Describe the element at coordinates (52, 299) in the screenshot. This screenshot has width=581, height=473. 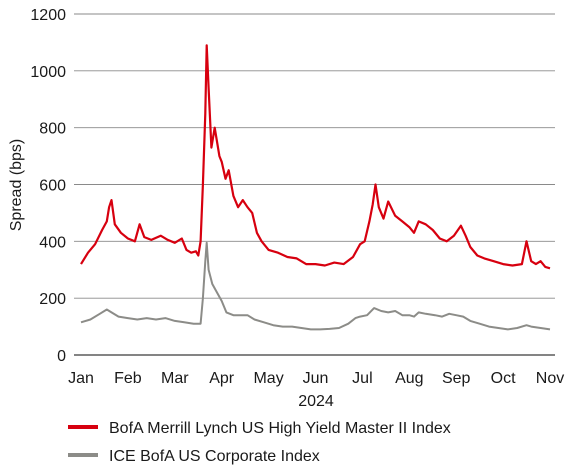
I see `y-tick-label: 200` at that location.